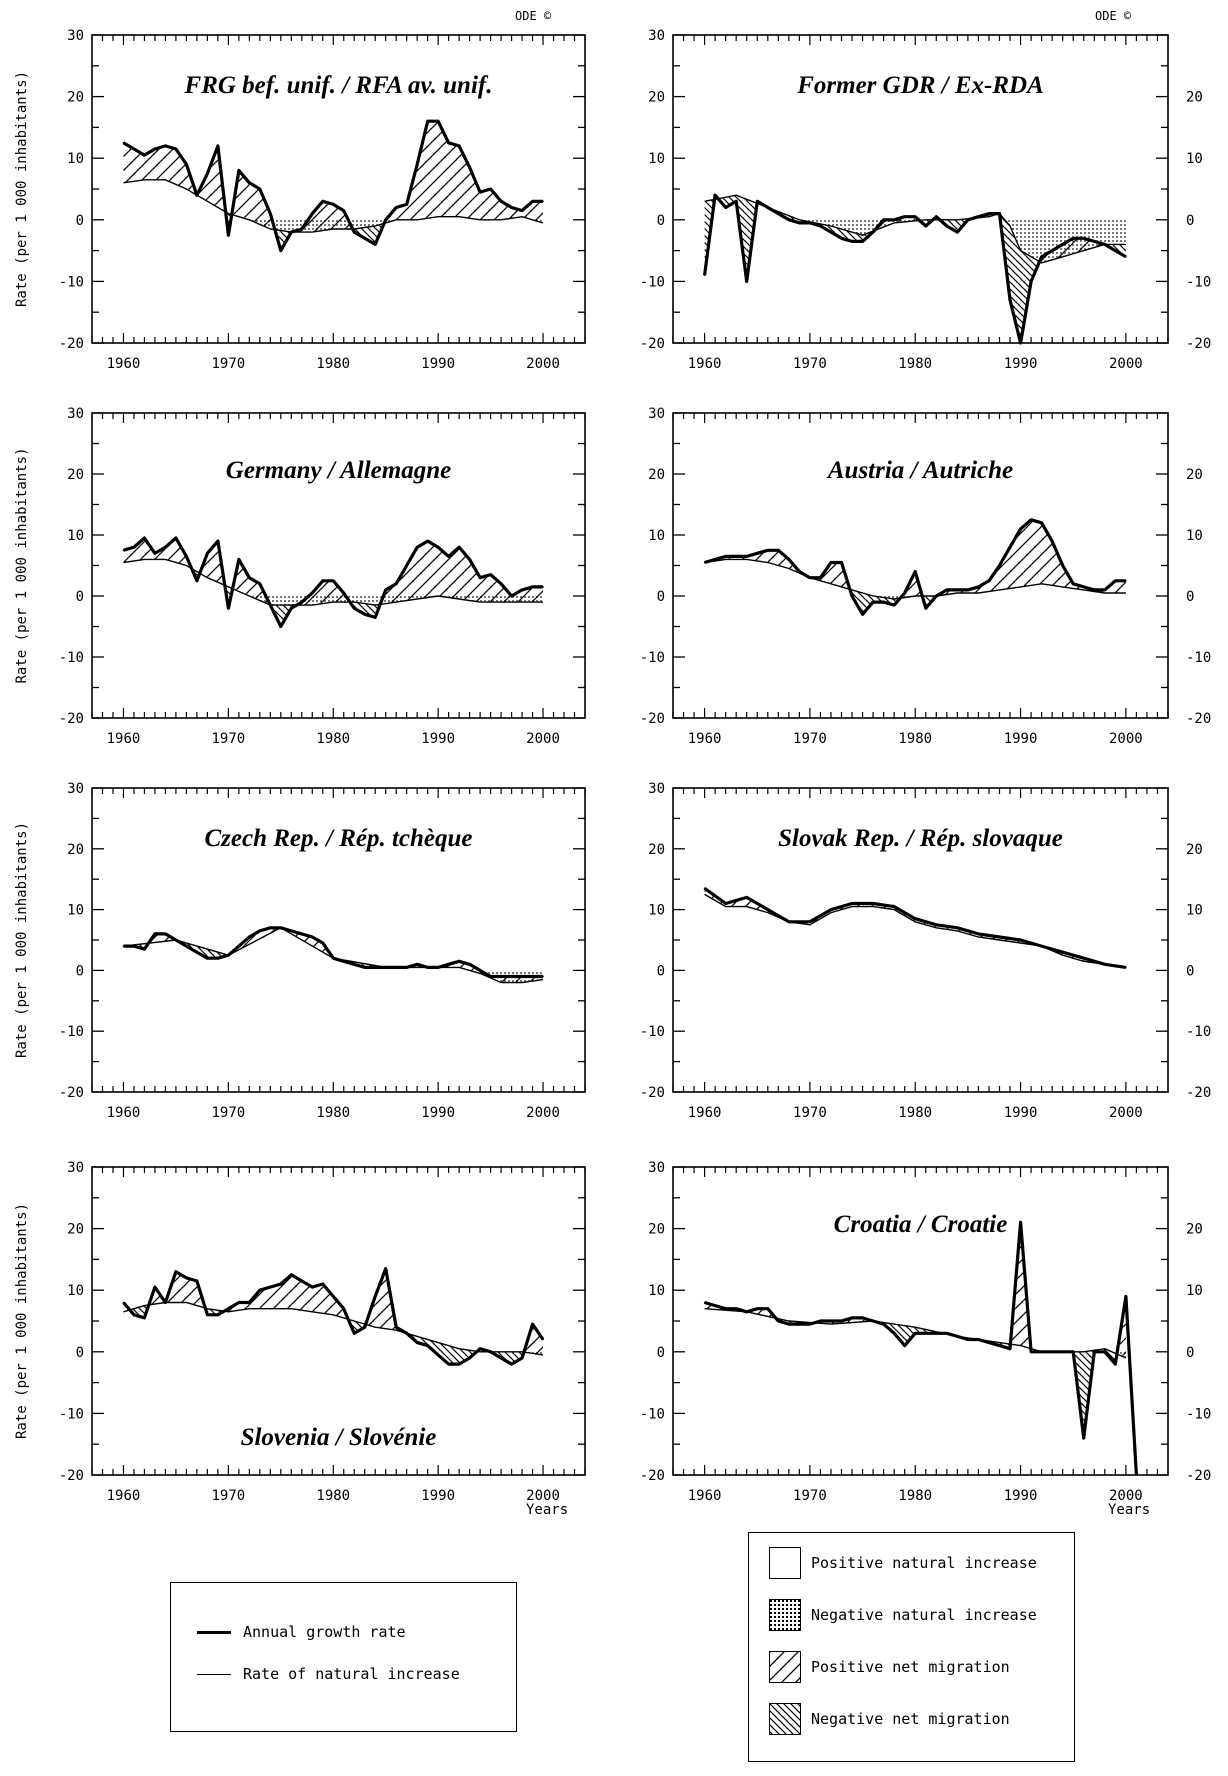  Describe the element at coordinates (1198, 719) in the screenshot. I see `y-tick-label-right: -20` at that location.